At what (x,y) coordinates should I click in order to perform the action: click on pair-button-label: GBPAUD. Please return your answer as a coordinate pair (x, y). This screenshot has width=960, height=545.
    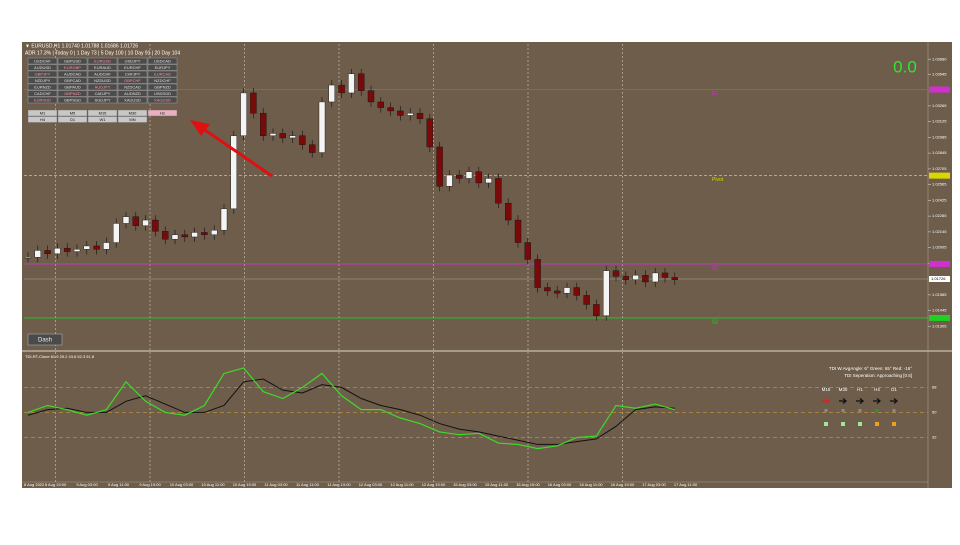
    Looking at the image, I should click on (72, 86).